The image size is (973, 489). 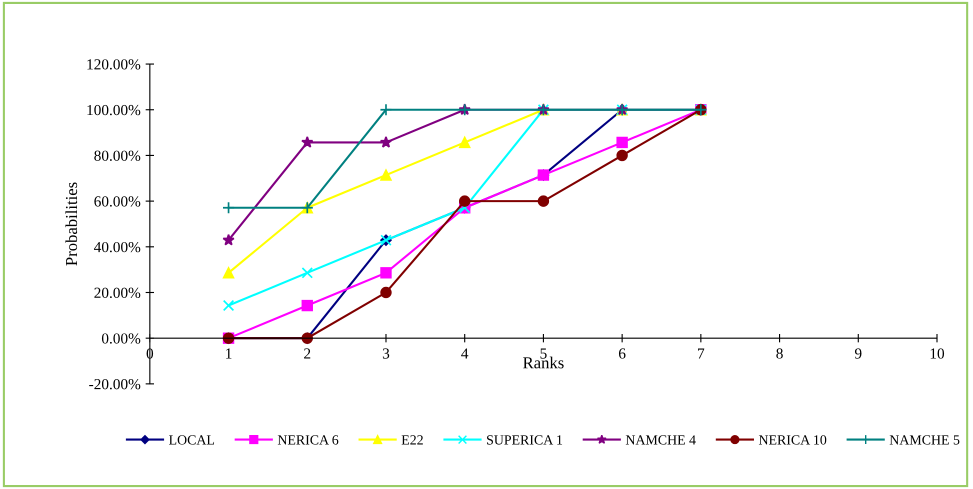 What do you see at coordinates (117, 293) in the screenshot?
I see `y-tick-label: 20.00%` at bounding box center [117, 293].